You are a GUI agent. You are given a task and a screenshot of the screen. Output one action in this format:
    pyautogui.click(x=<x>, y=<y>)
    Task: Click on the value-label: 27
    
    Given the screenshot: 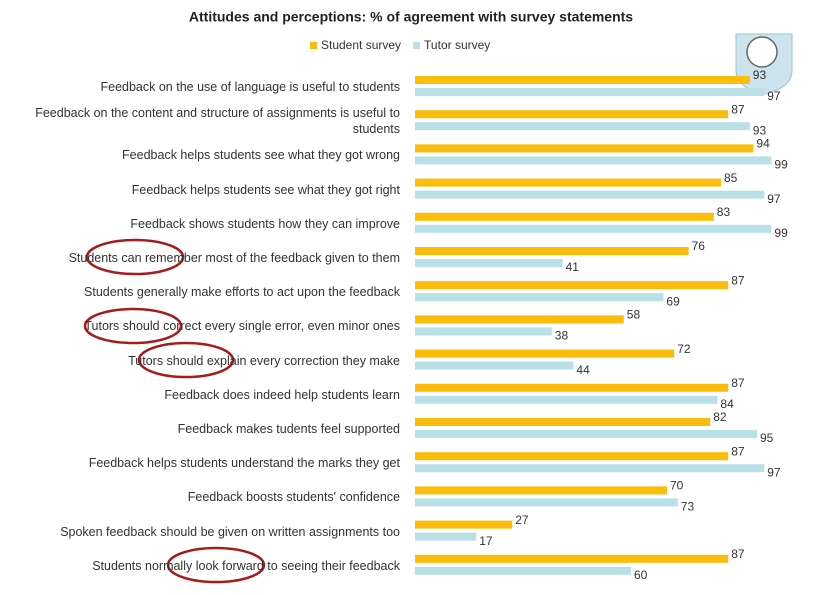 What is the action you would take?
    pyautogui.click(x=522, y=520)
    